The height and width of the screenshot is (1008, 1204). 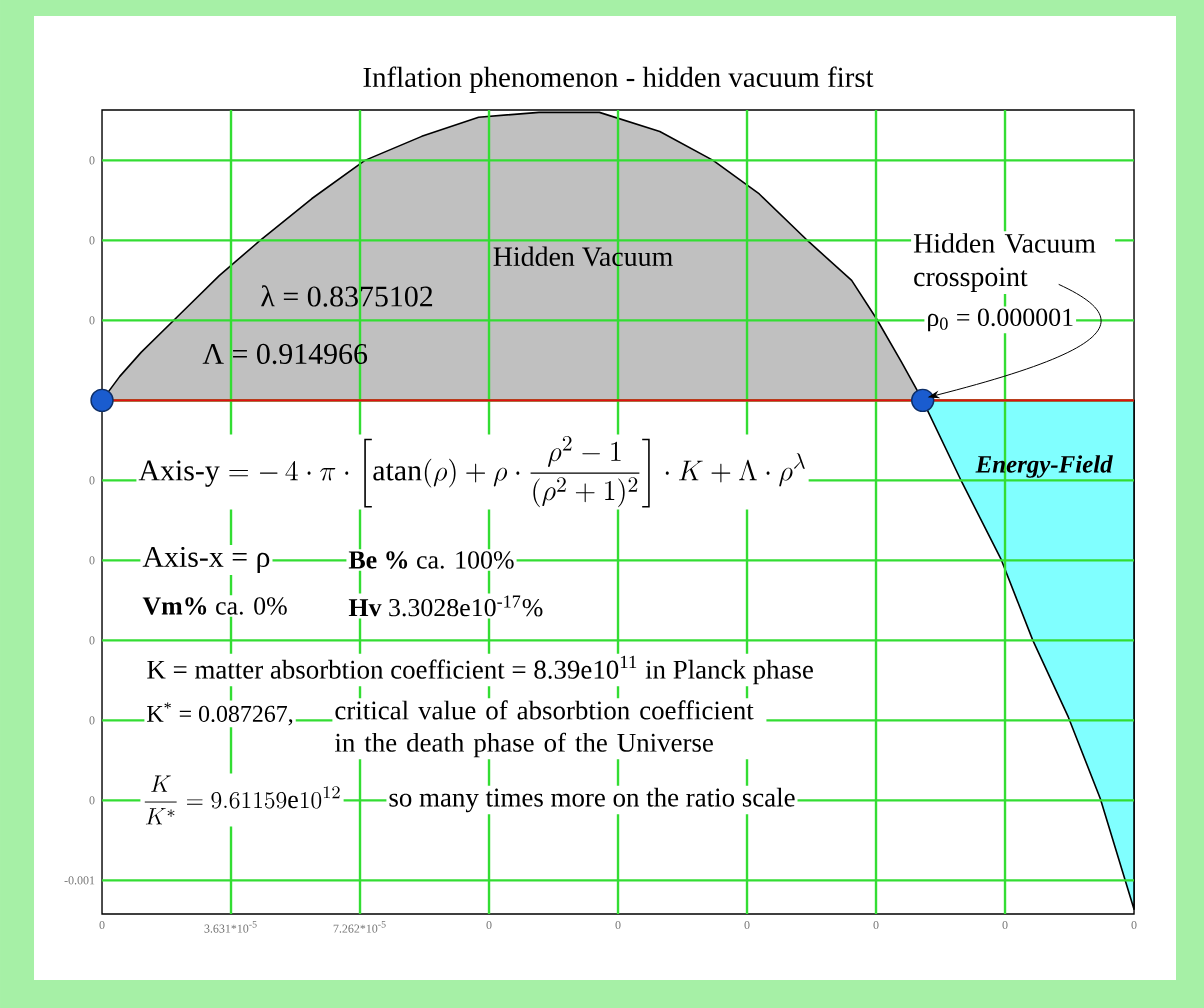 I want to click on annotation: $\text{Axis-y} = -\,4\cdot\pi\cdot\left[\operatorname{atan}(\rho) + \rho\cdot\frac{\rho^{2}-1}{(\rho^{2}+1)^{2}}\right]\cdot K + \Lambda\cdot\rho^{\lambda}$, so click(x=471, y=471).